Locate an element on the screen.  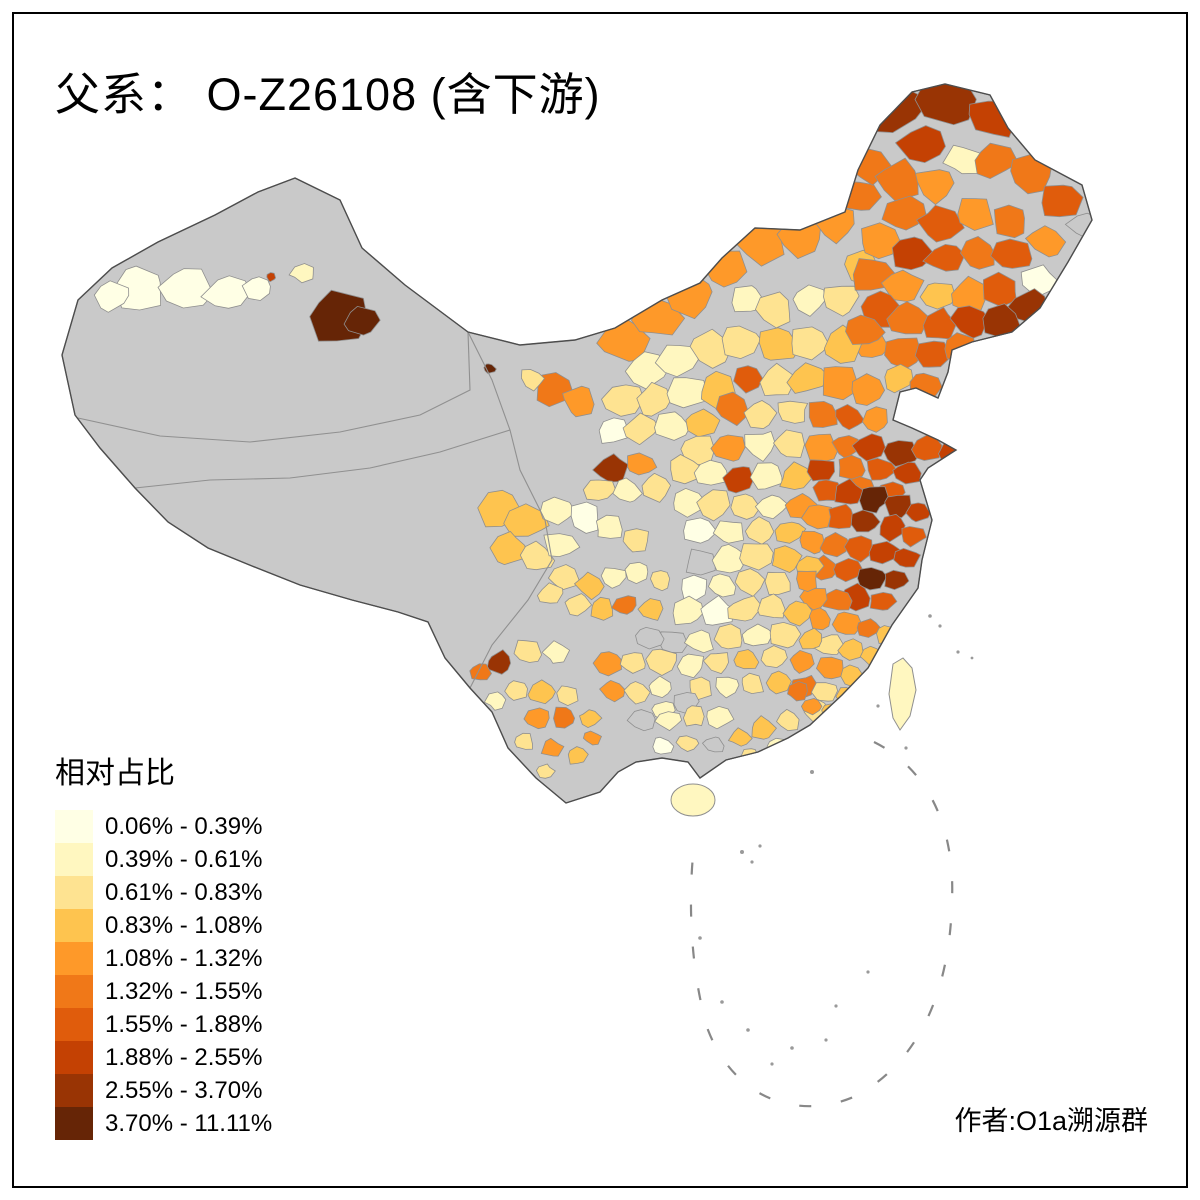
legend-title: 相对占比 is located at coordinates (115, 773).